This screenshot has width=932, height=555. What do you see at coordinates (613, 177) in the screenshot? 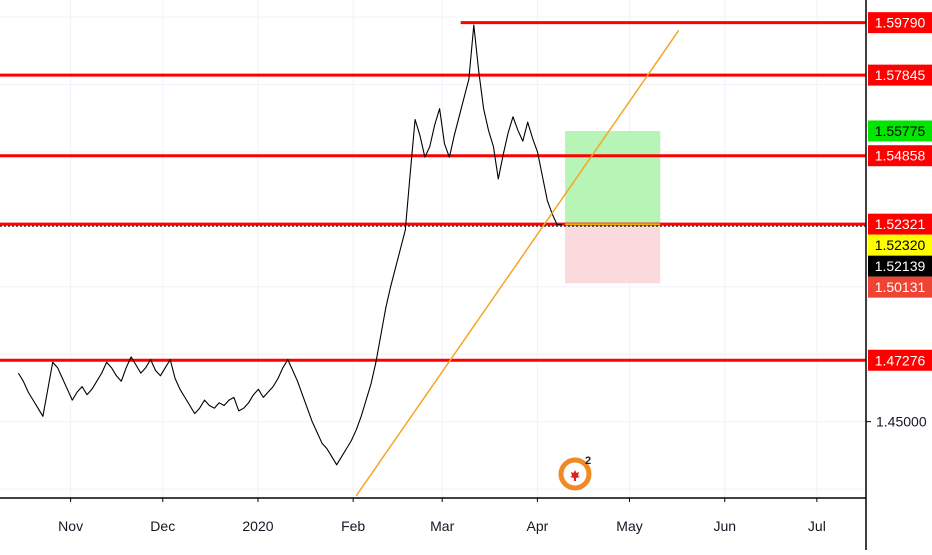
I see `target-zone` at bounding box center [613, 177].